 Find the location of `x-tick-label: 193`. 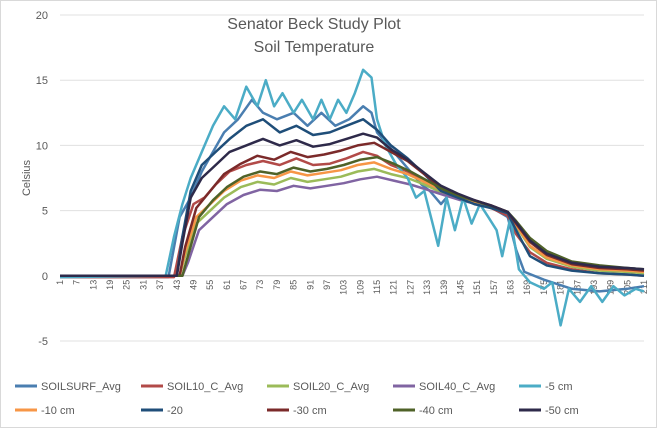

x-tick-label: 193 is located at coordinates (594, 287).